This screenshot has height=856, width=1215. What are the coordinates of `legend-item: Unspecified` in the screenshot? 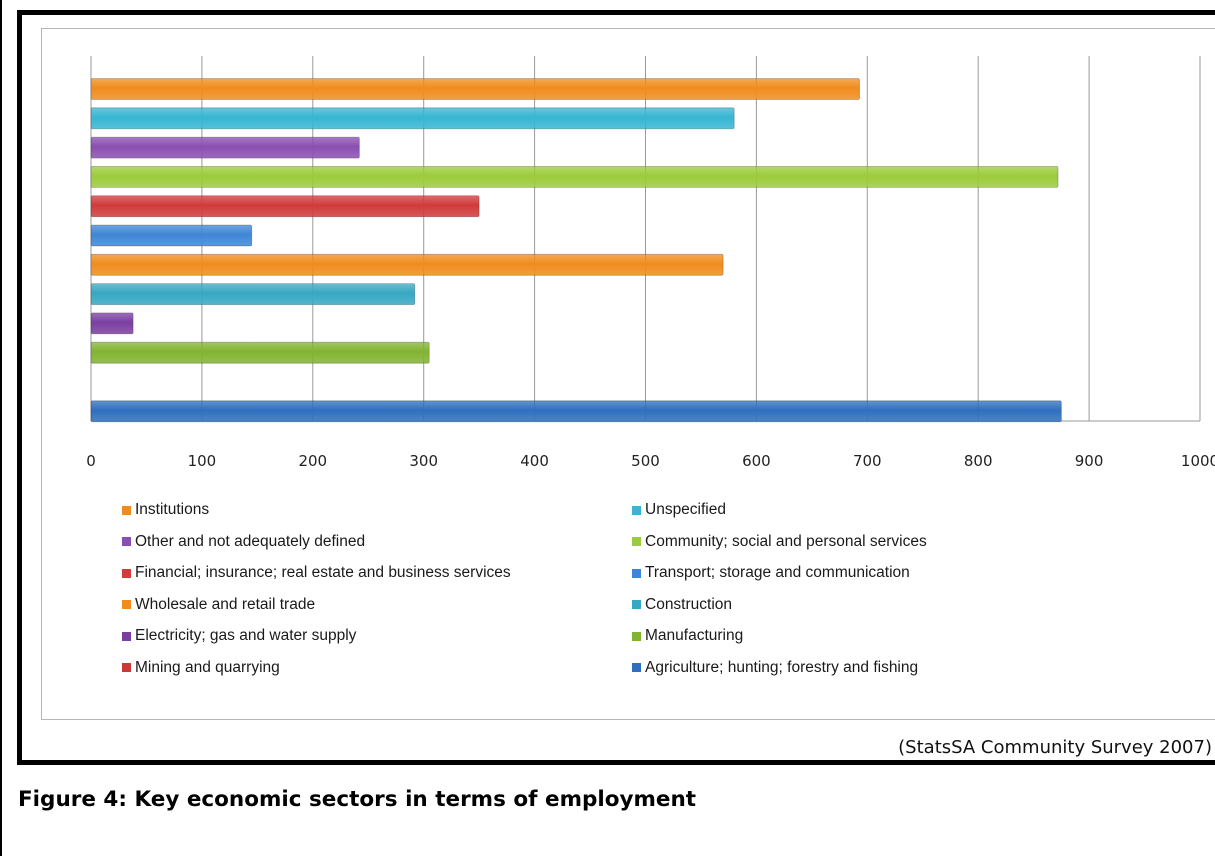 It's located at (679, 510).